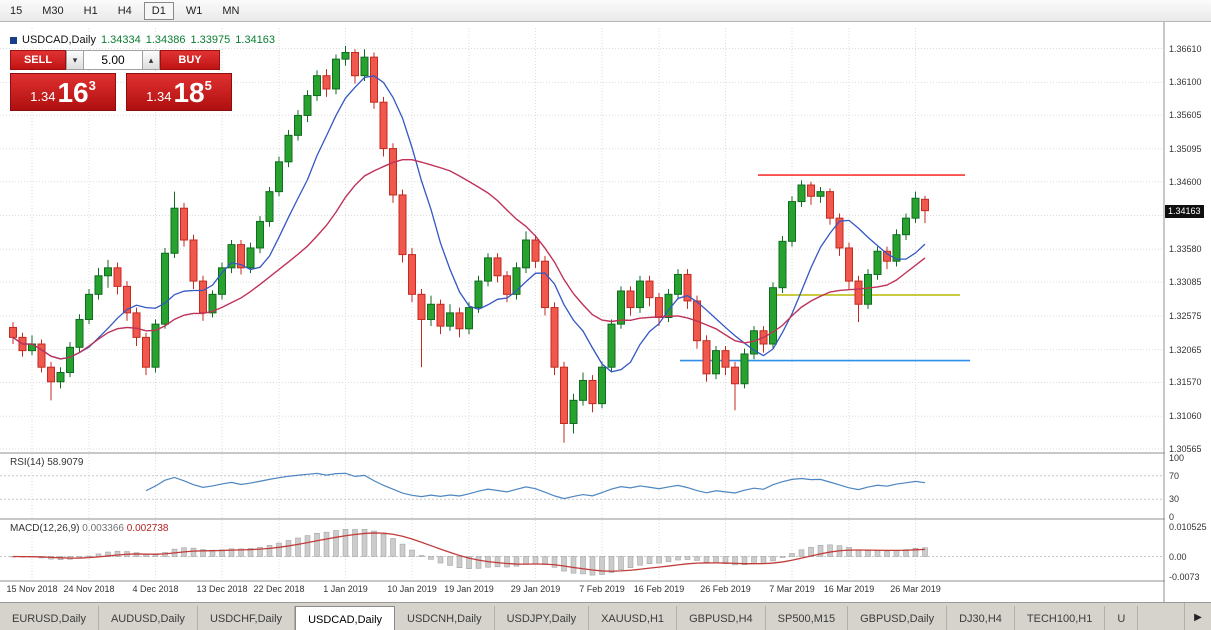 The height and width of the screenshot is (630, 1211). Describe the element at coordinates (16, 11) in the screenshot. I see `timeframe-button-15: 15` at that location.